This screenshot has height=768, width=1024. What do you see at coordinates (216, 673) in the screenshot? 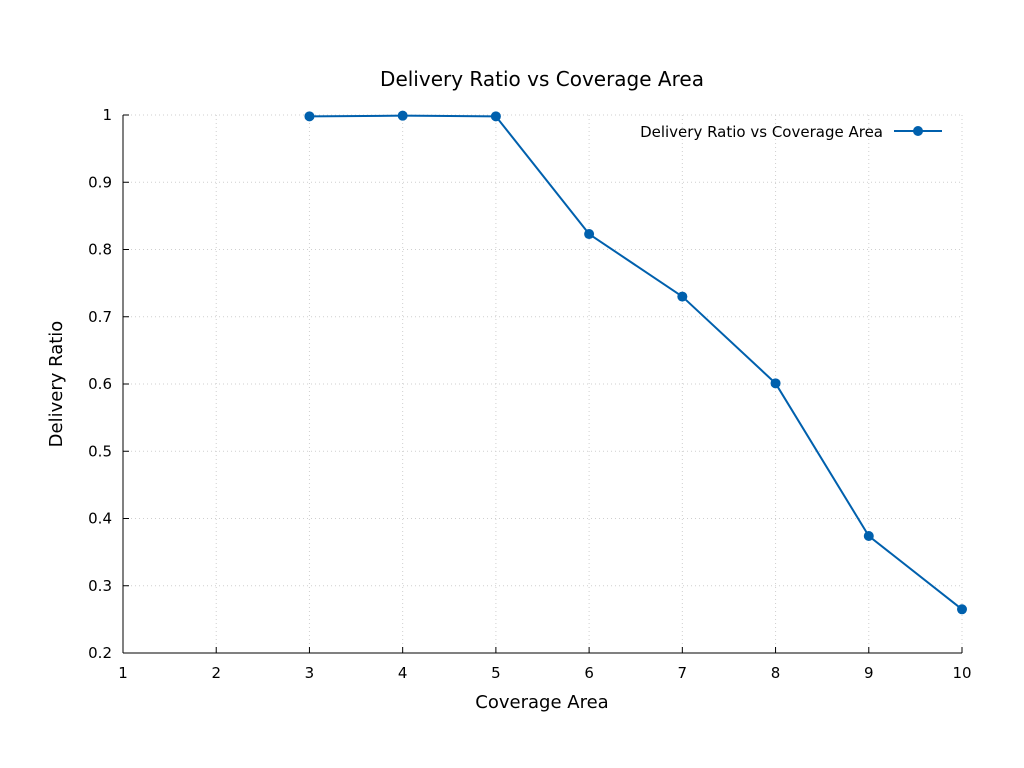
I see `x-tick-label: 2` at bounding box center [216, 673].